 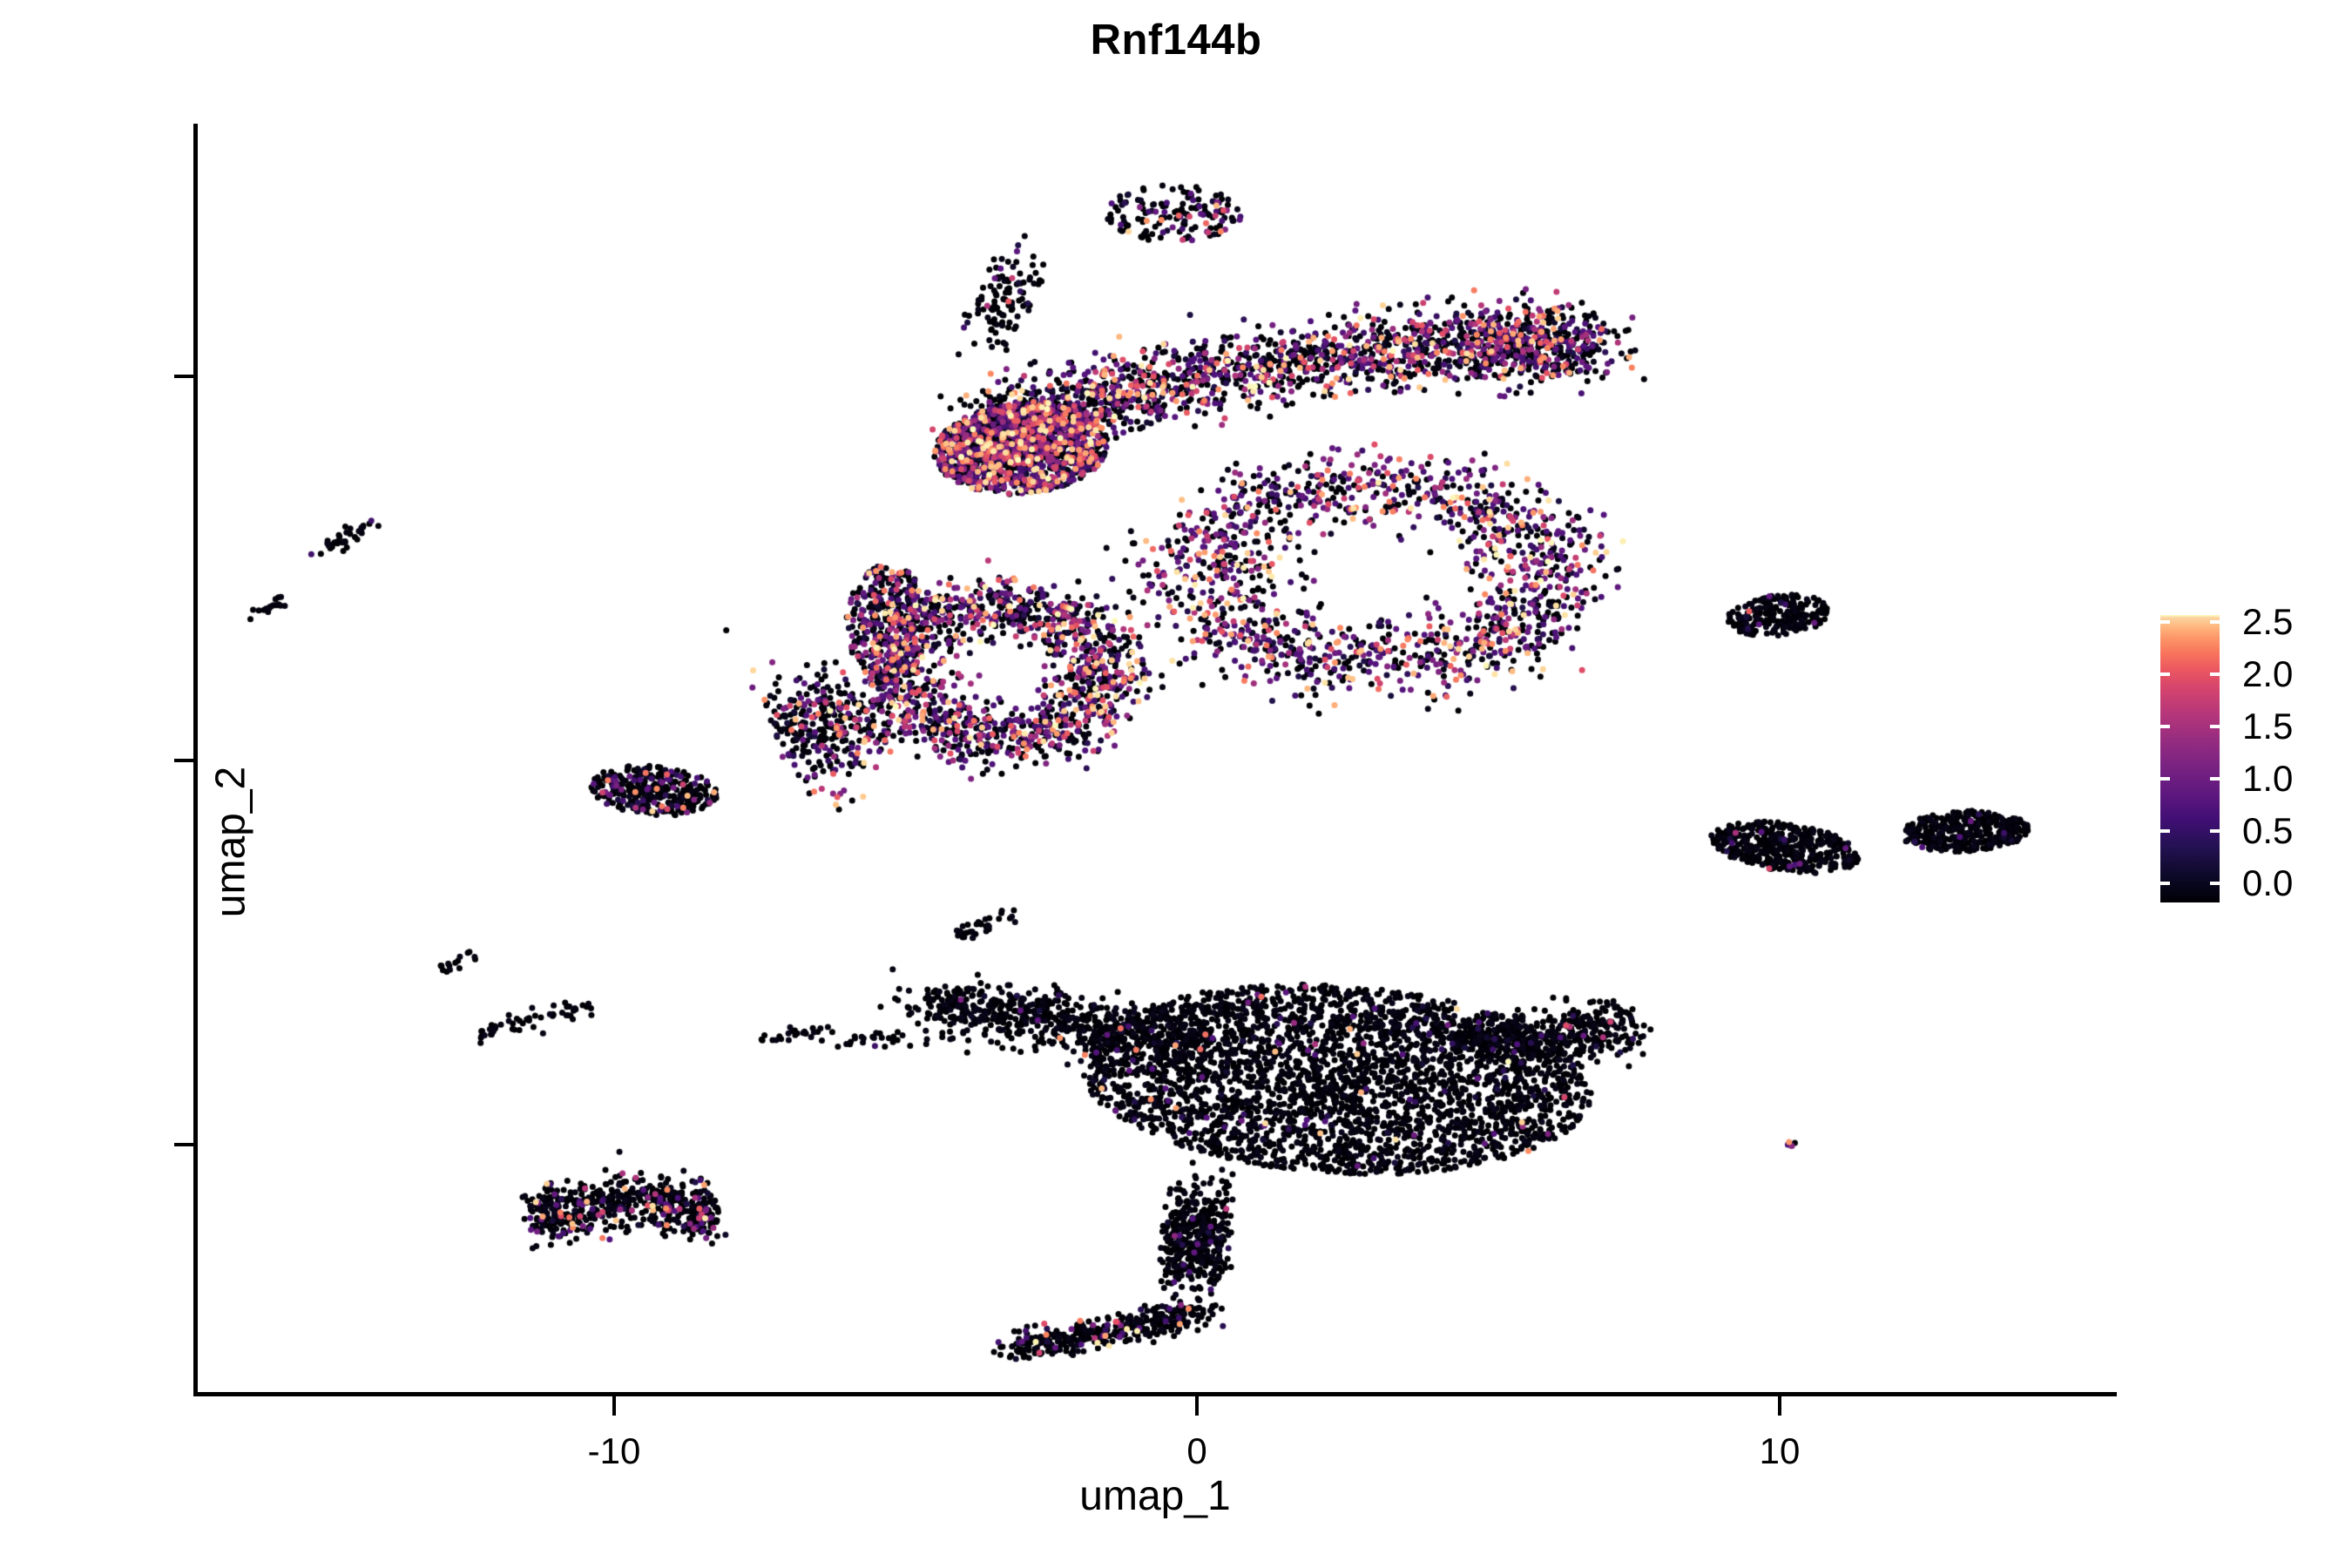 What do you see at coordinates (2268, 621) in the screenshot?
I see `colorbar-label-0: 2.5` at bounding box center [2268, 621].